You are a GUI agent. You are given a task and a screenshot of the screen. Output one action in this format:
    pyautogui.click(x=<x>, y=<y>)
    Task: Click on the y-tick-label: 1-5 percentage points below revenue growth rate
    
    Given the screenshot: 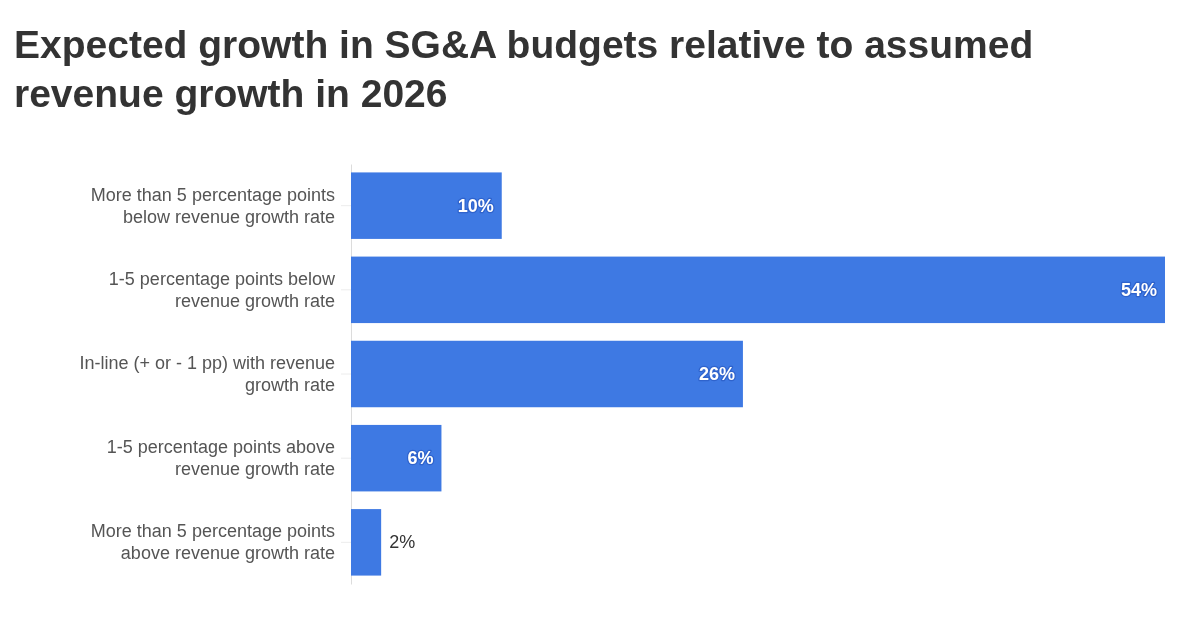 What is the action you would take?
    pyautogui.click(x=222, y=289)
    